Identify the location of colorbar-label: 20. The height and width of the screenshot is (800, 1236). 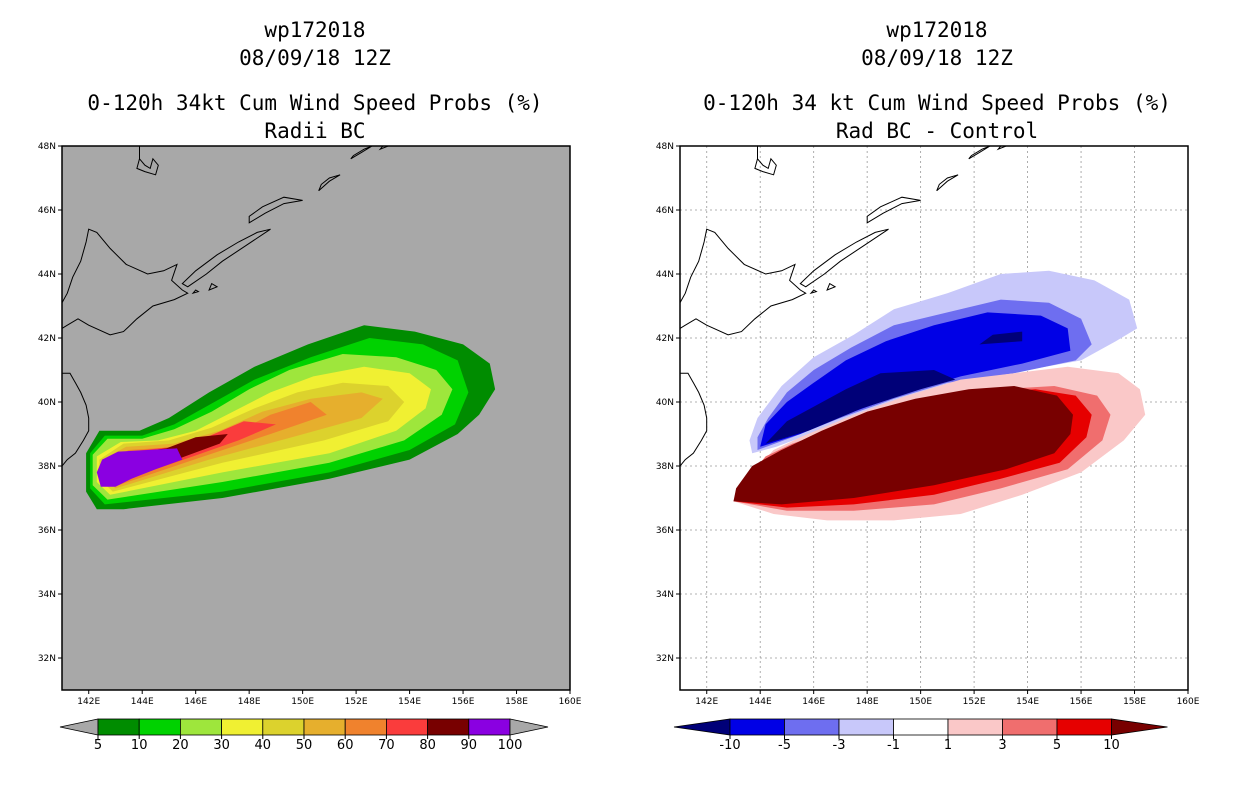
(180, 745).